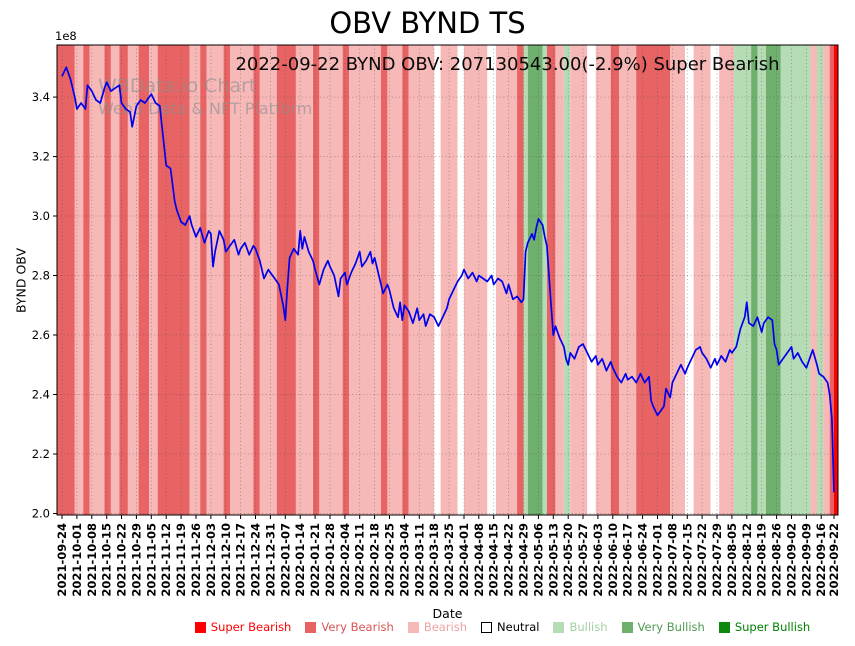  I want to click on x-tick-label: 2021-11-26, so click(196, 560).